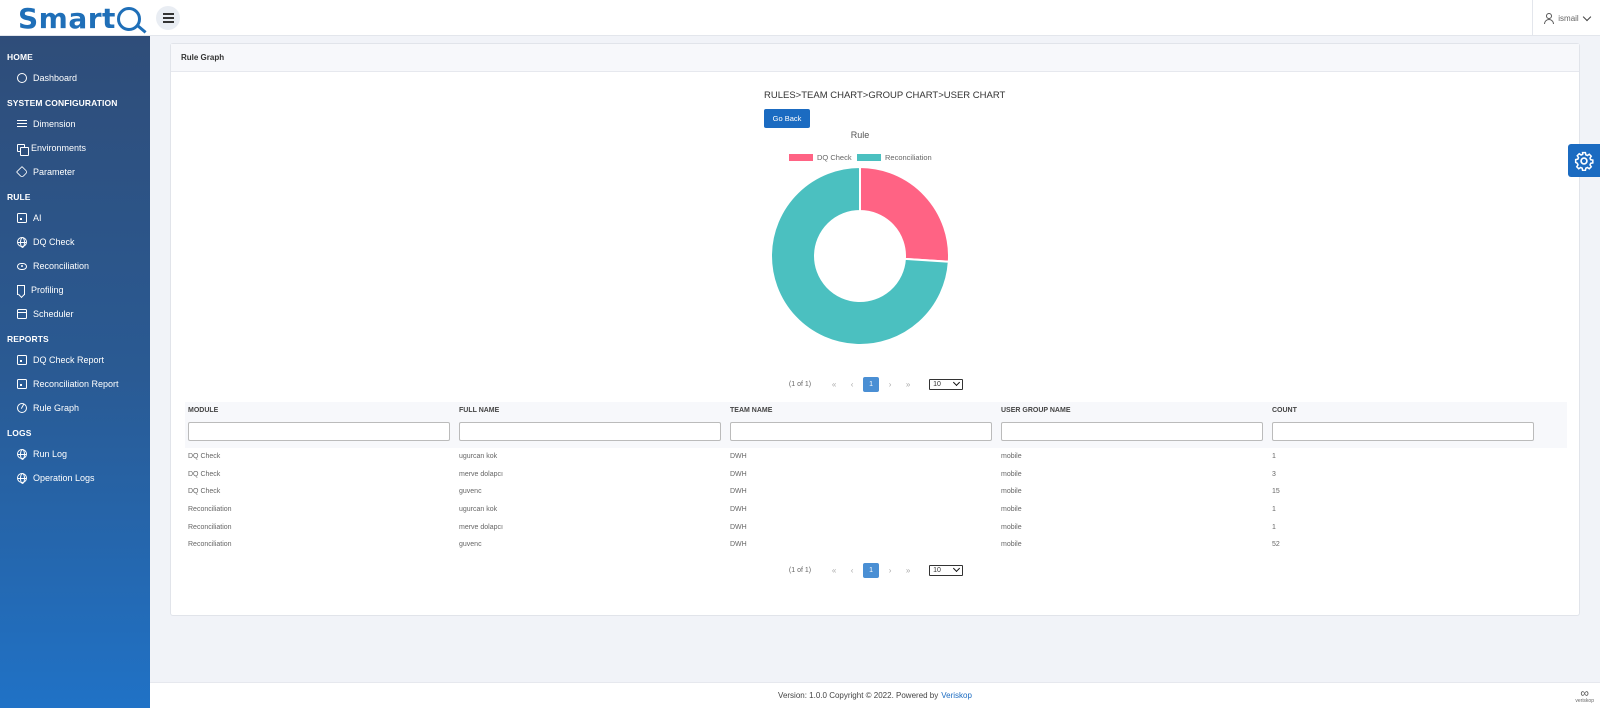  Describe the element at coordinates (75, 242) in the screenshot. I see `sidebar-item-dq-check: DQ Check` at that location.